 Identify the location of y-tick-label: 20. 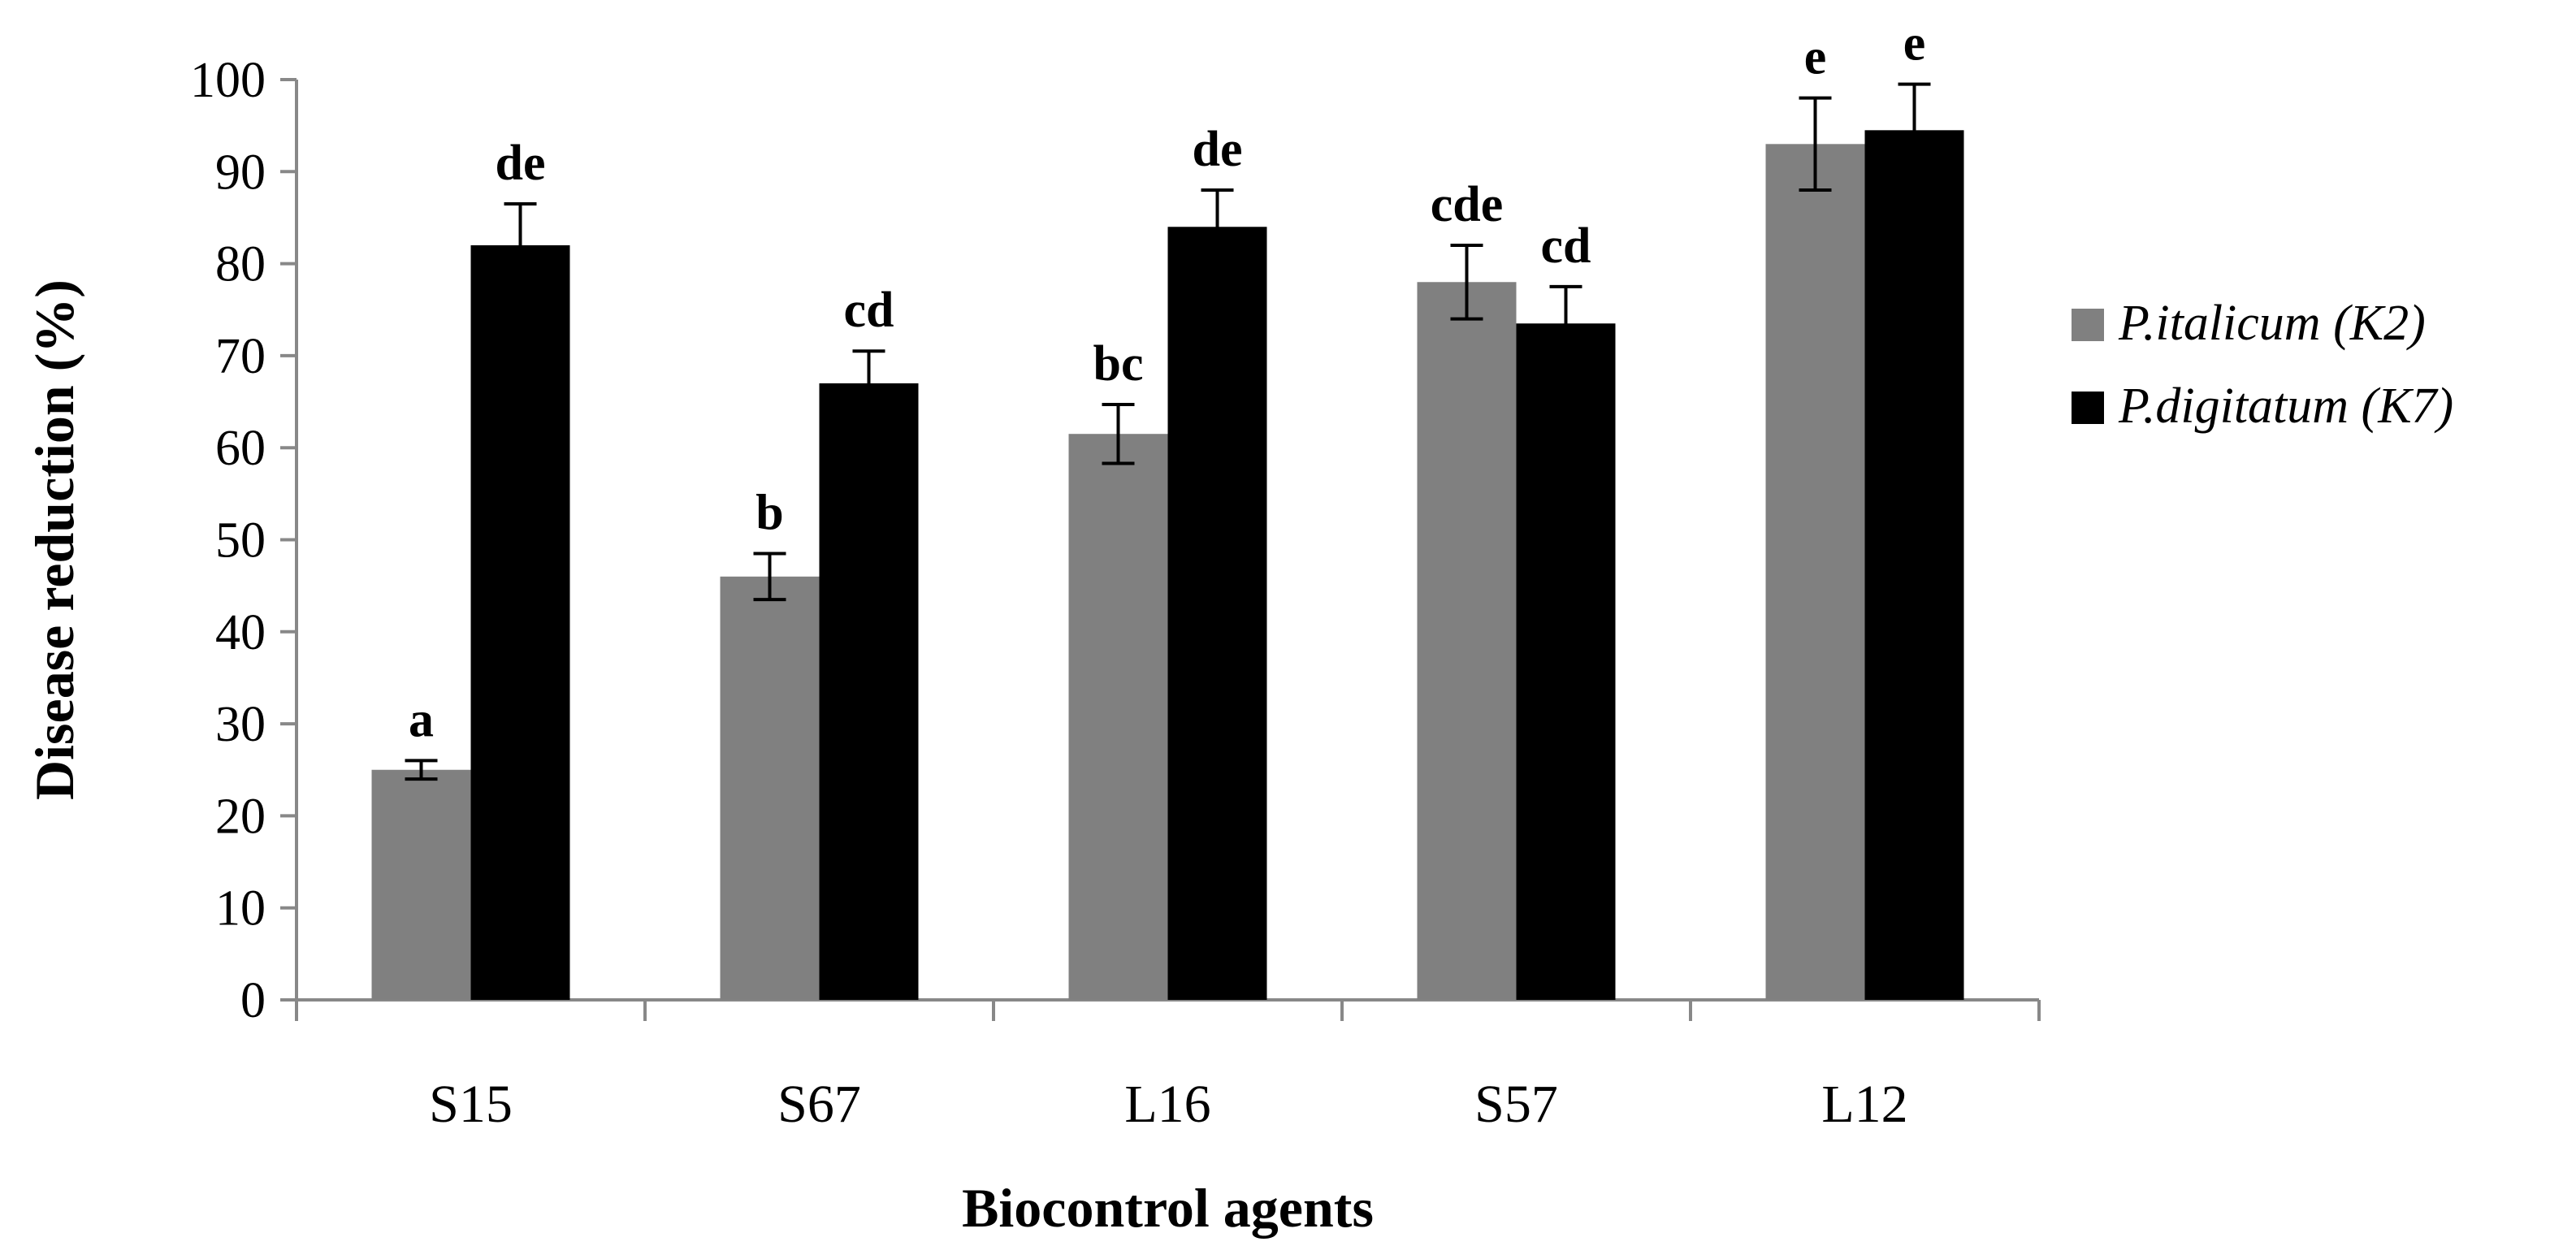
(240, 816).